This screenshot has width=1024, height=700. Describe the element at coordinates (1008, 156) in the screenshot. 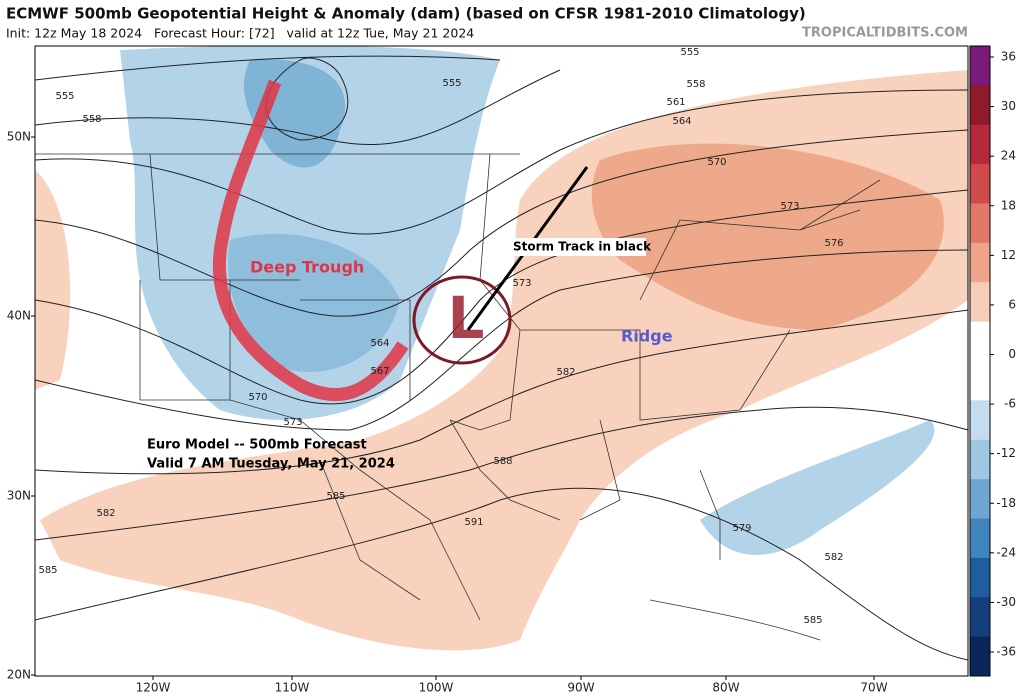

I see `colorbar-label: 24` at that location.